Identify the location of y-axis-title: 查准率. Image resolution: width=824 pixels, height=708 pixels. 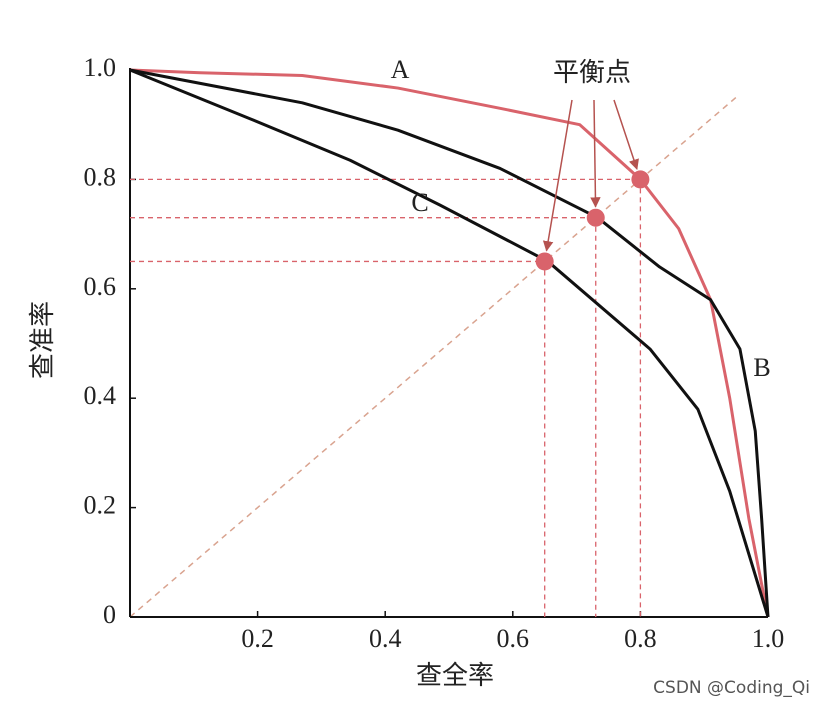
(42, 340).